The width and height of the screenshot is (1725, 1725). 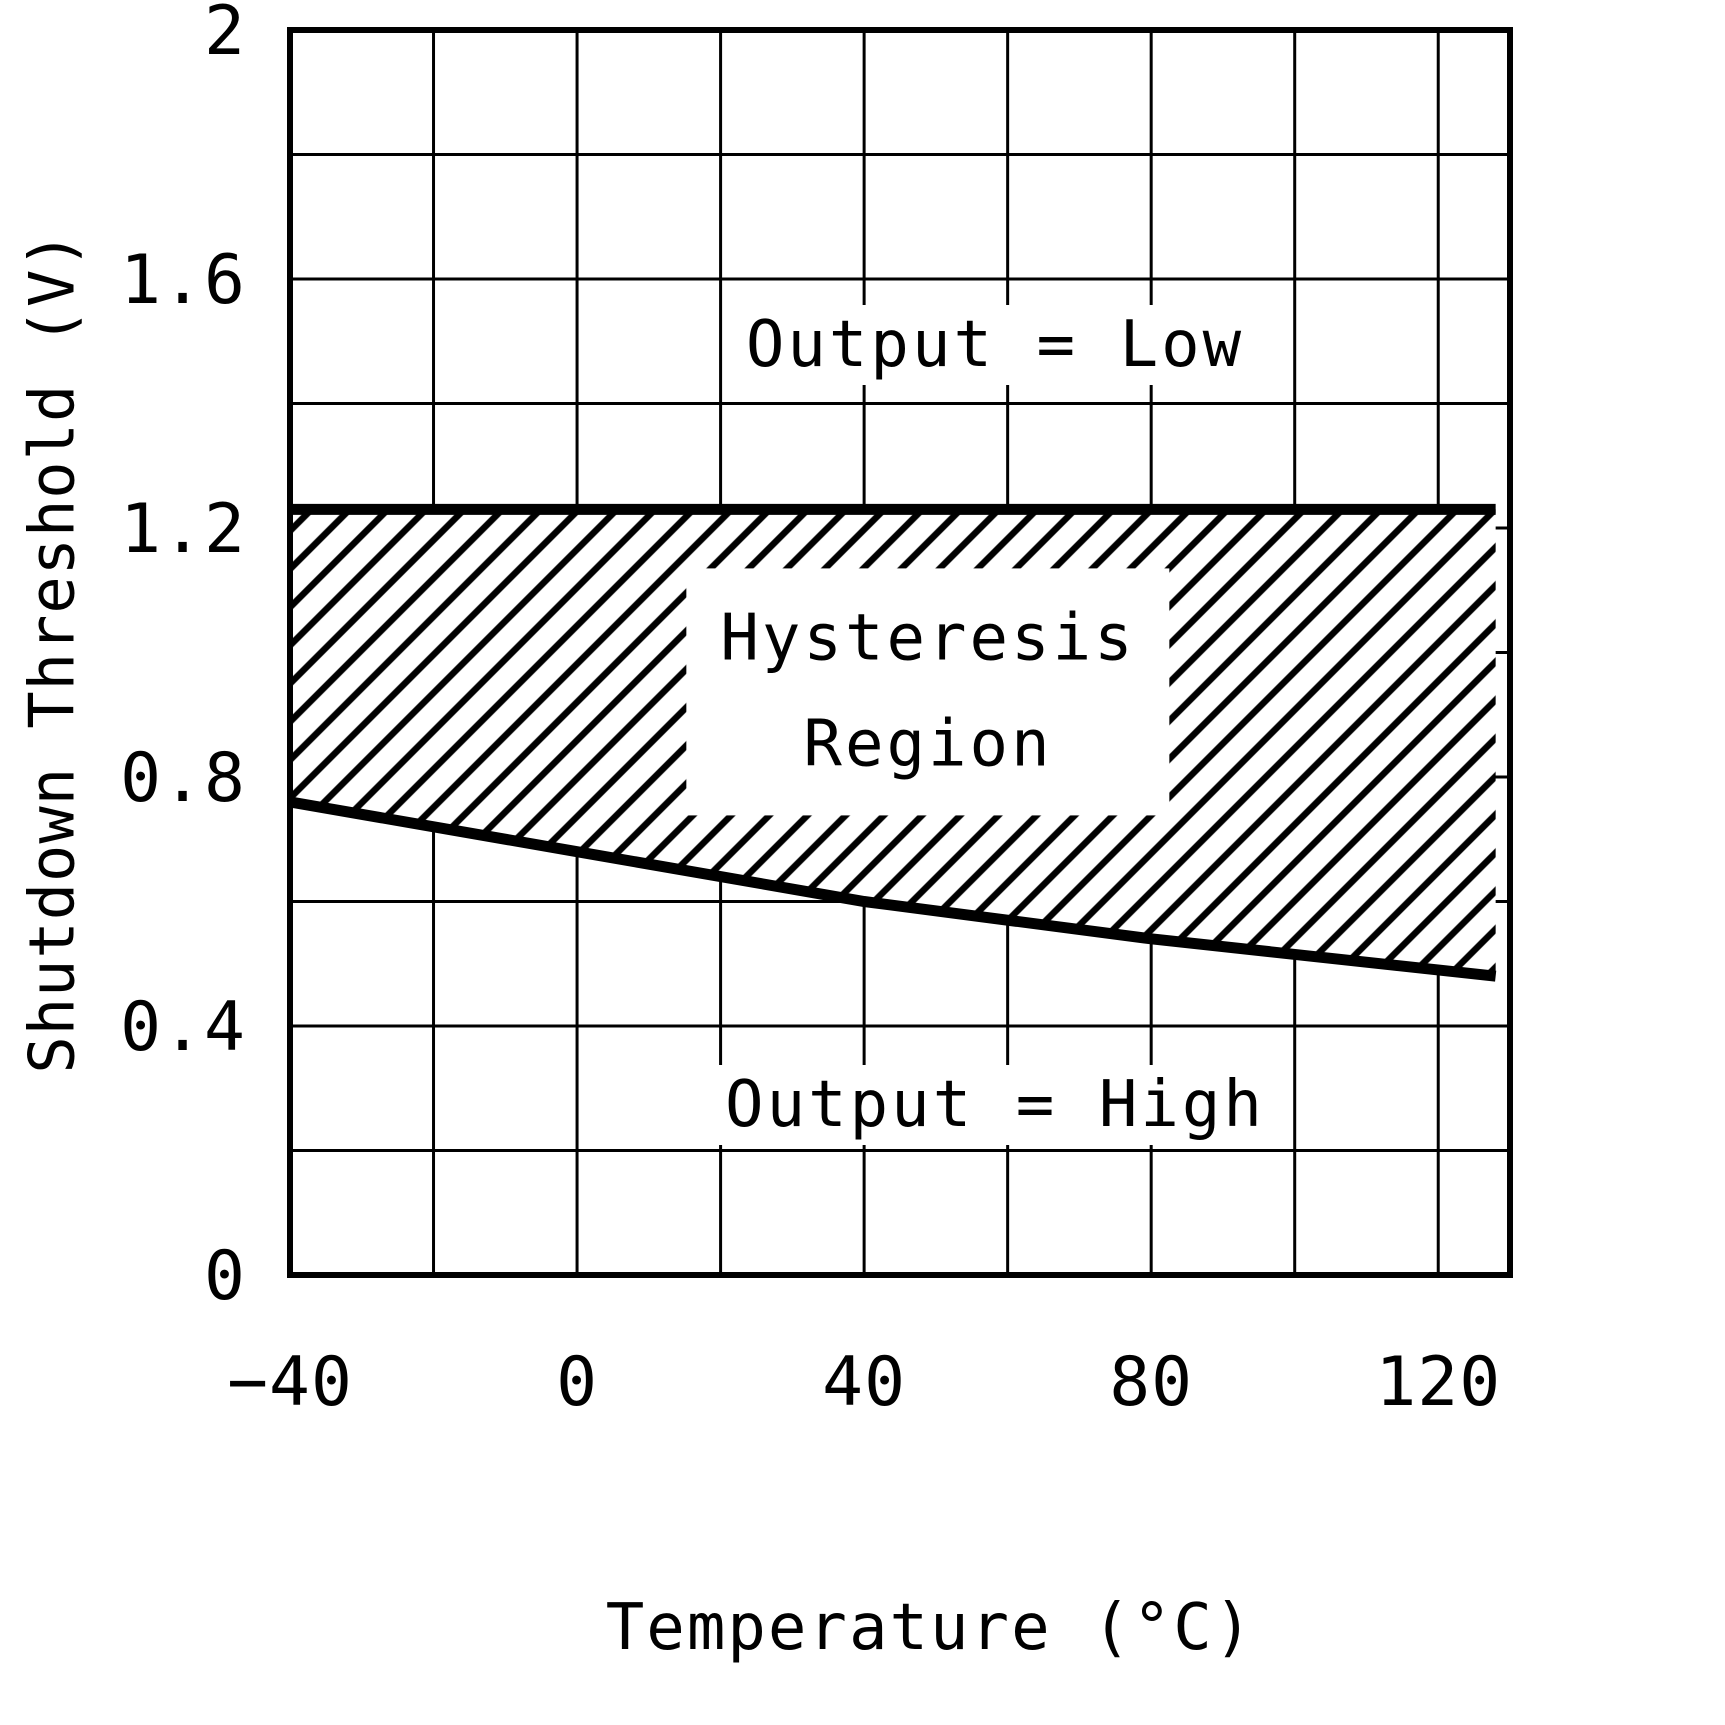 I want to click on x-tick-label: 40, so click(x=864, y=1382).